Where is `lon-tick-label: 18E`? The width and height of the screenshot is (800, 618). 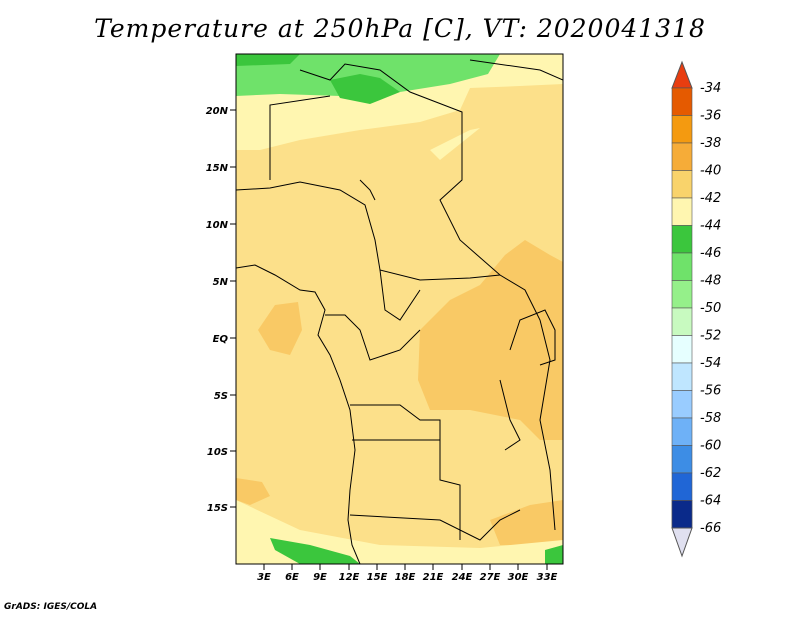 lon-tick-label: 18E is located at coordinates (405, 577).